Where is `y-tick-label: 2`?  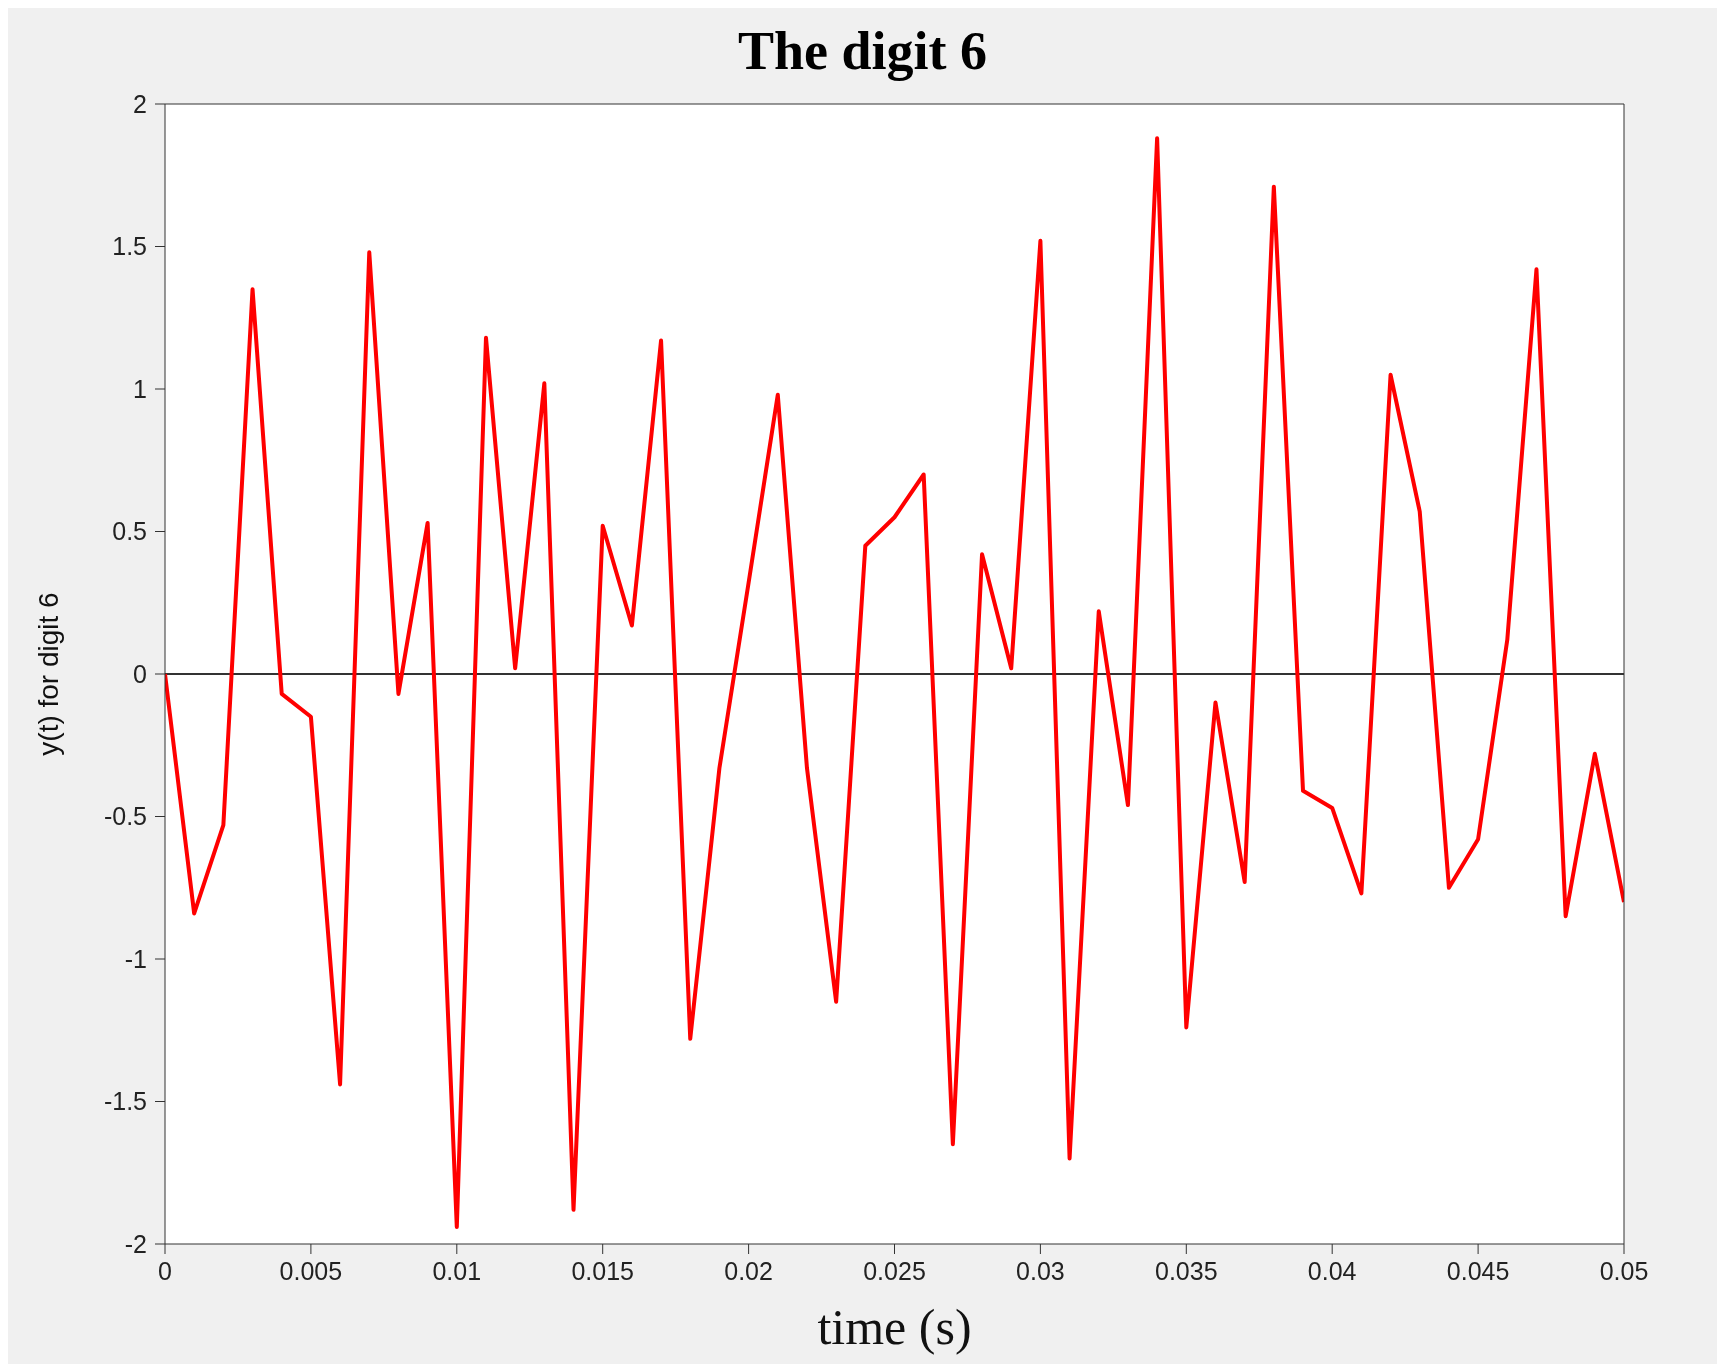
y-tick-label: 2 is located at coordinates (140, 103).